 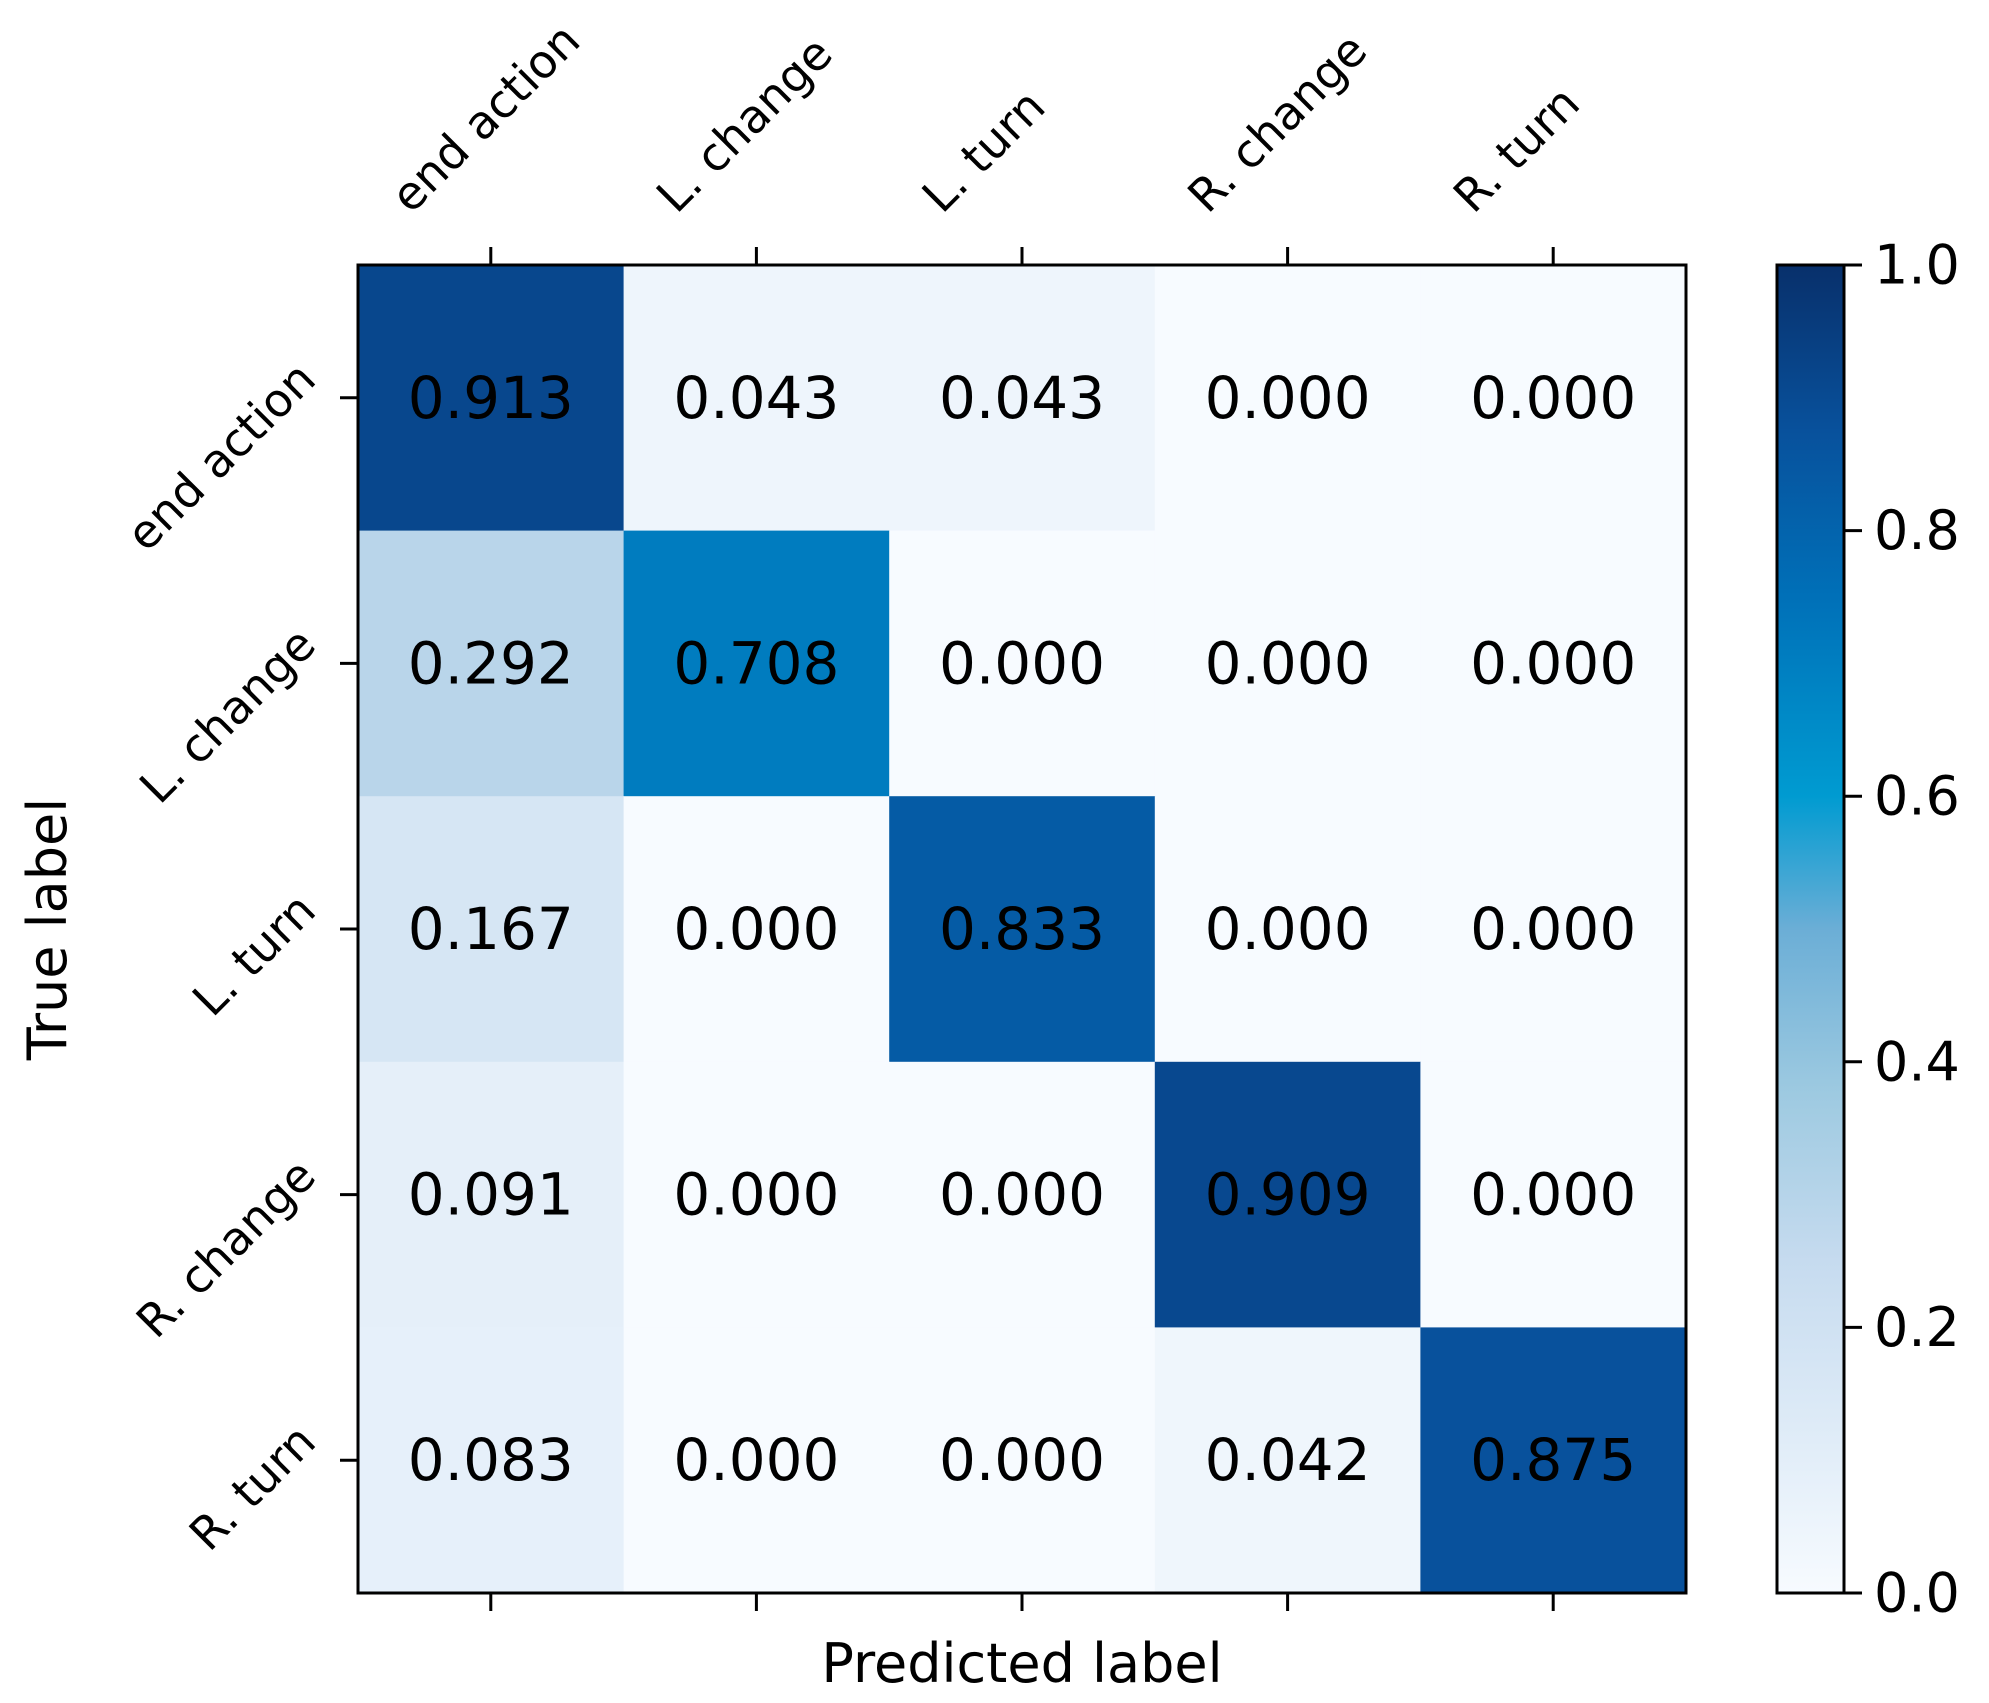 I want to click on heatmap-cell-r2-c3, so click(x=1287, y=929).